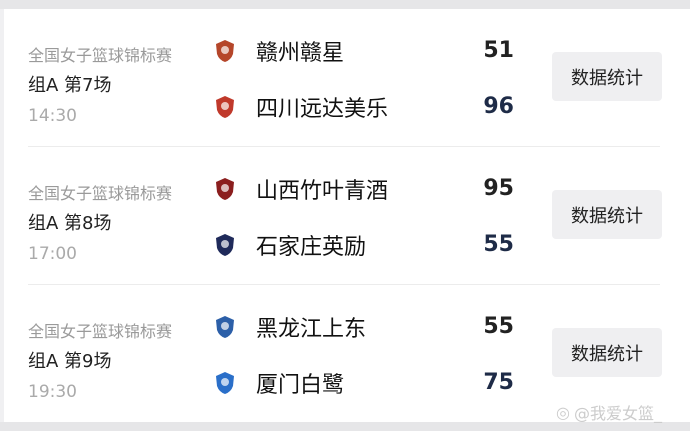 Image resolution: width=690 pixels, height=431 pixels. Describe the element at coordinates (345, 4) in the screenshot. I see `top-separator` at that location.